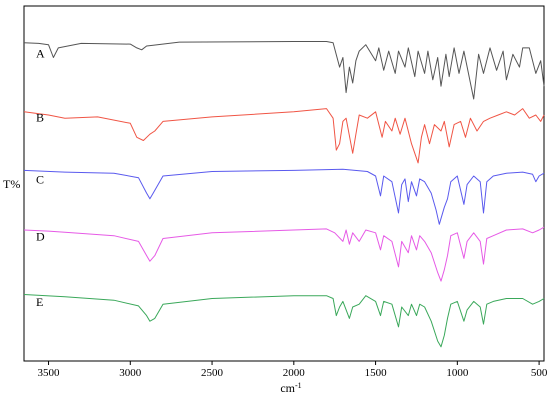  I want to click on series-label-e: E, so click(39, 302).